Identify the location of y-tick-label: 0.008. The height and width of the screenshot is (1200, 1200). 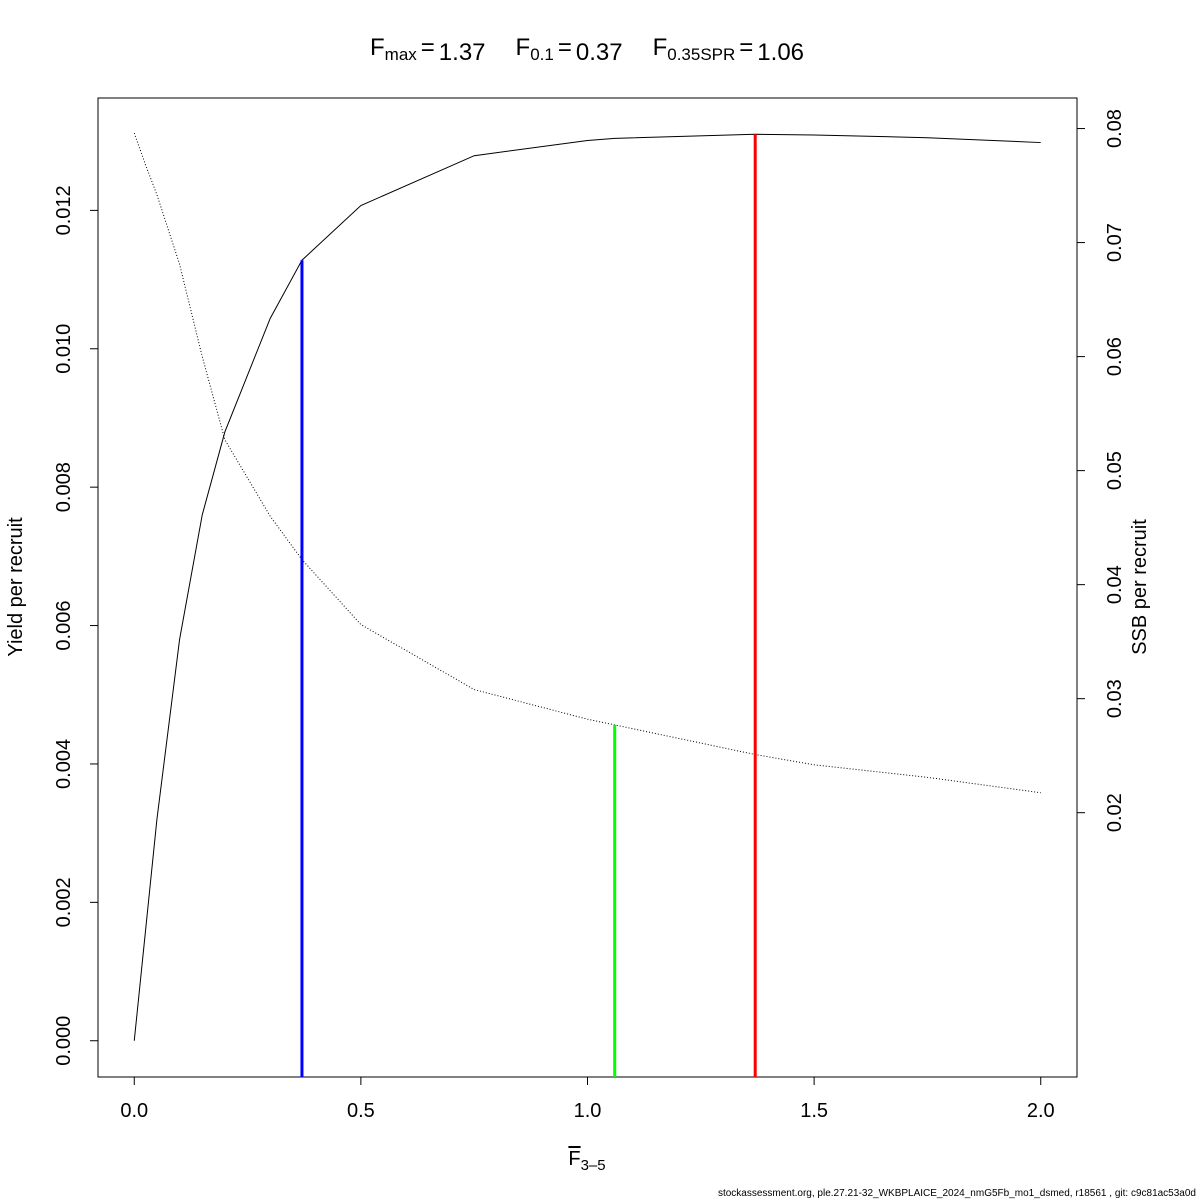
(64, 487).